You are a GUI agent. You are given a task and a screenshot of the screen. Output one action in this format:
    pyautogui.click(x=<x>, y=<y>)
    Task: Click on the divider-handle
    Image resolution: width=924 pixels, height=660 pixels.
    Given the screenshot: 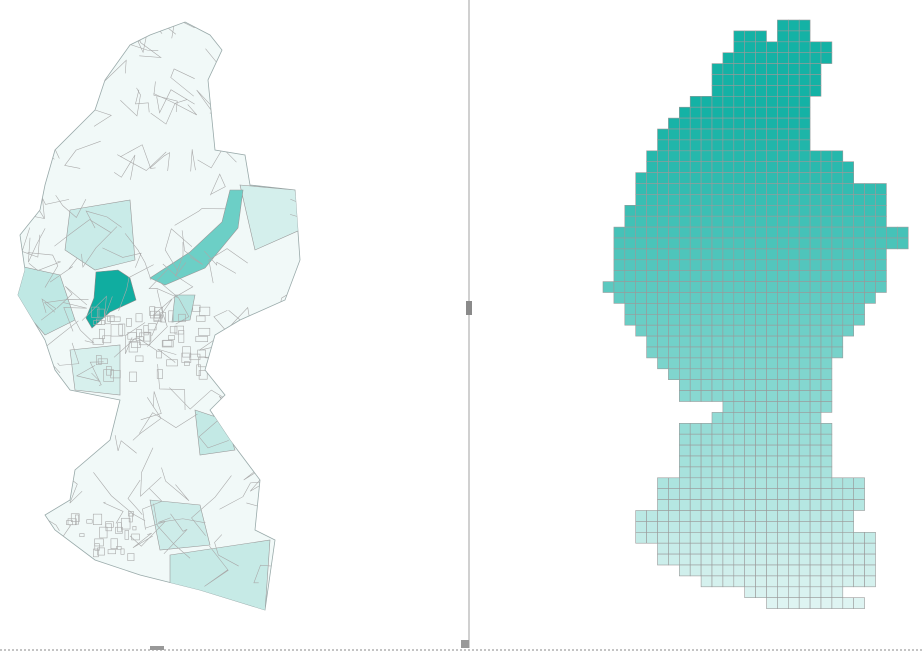 What is the action you would take?
    pyautogui.click(x=469, y=308)
    